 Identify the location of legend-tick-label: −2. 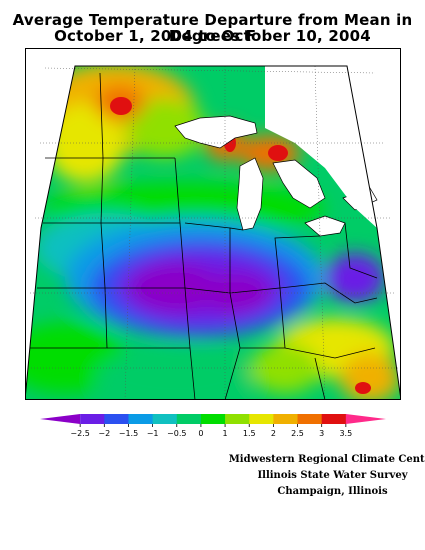
(104, 433).